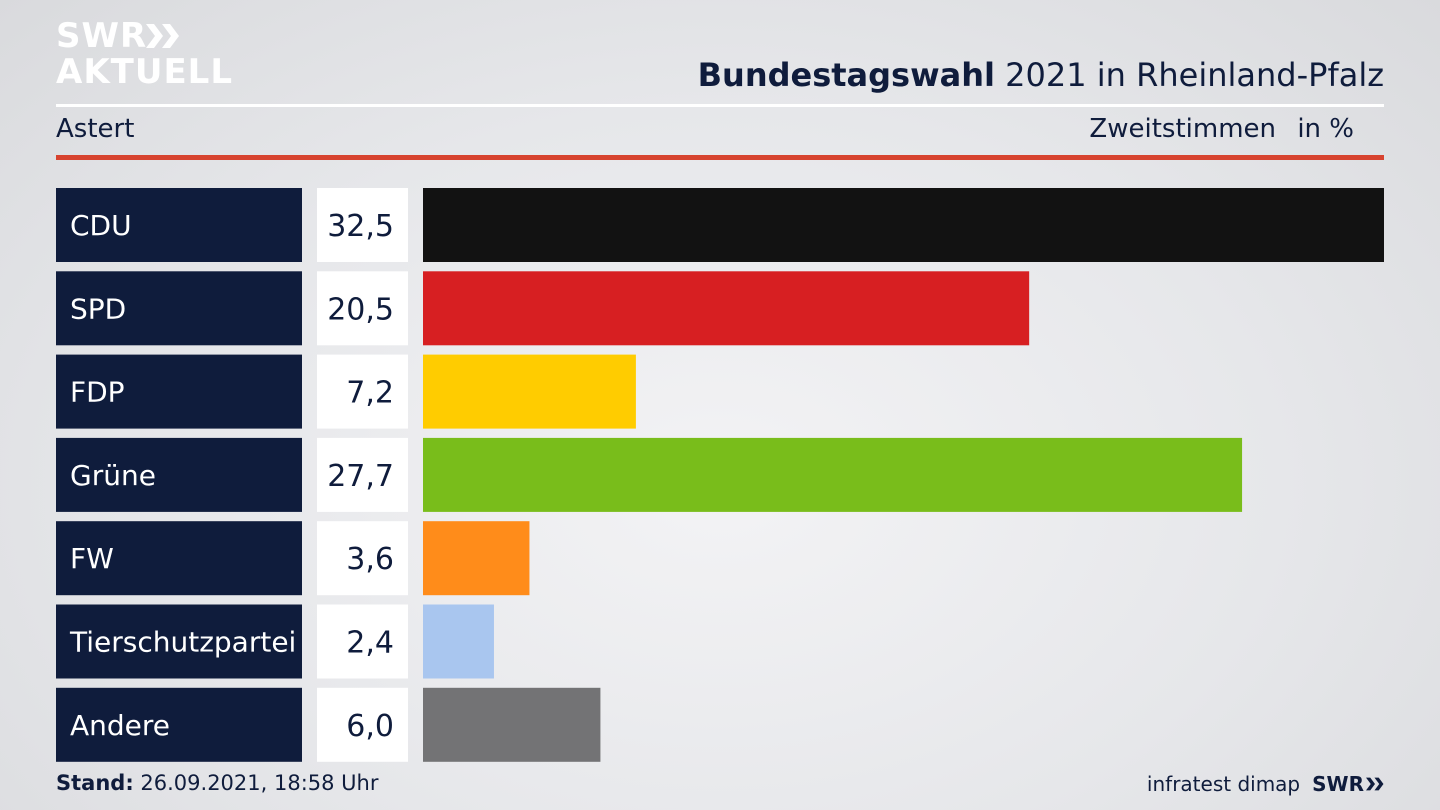 The image size is (1440, 810). I want to click on metric-label: Zweitstimmen, so click(1182, 129).